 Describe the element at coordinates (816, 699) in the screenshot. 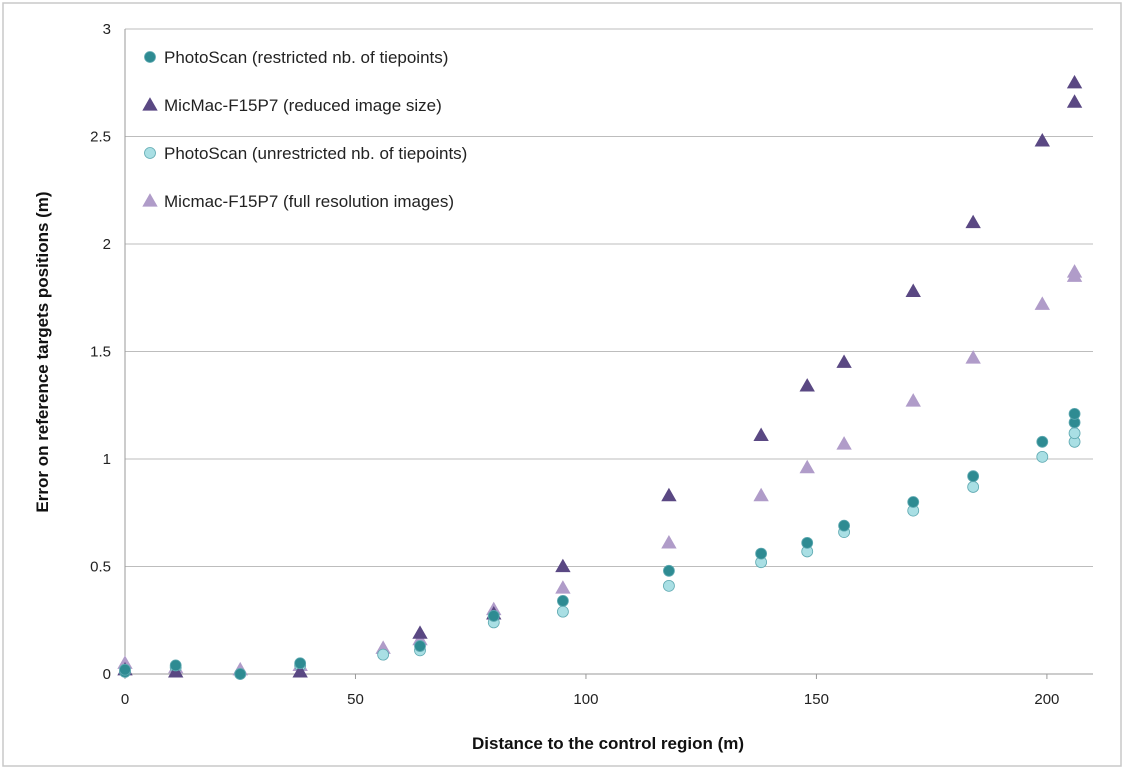

I see `x-tick-label: 150` at that location.